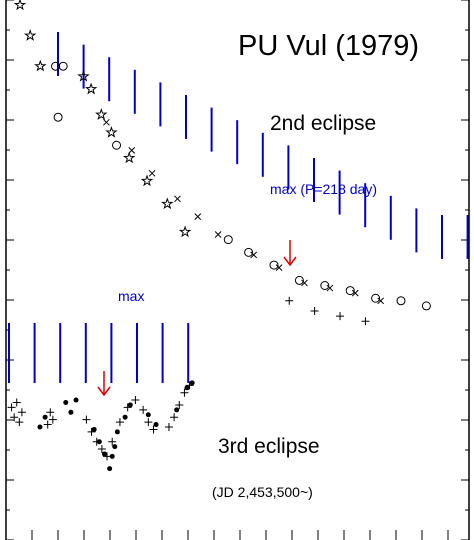 This screenshot has height=540, width=474. I want to click on max-period-label: max (P=218 day), so click(323, 189).